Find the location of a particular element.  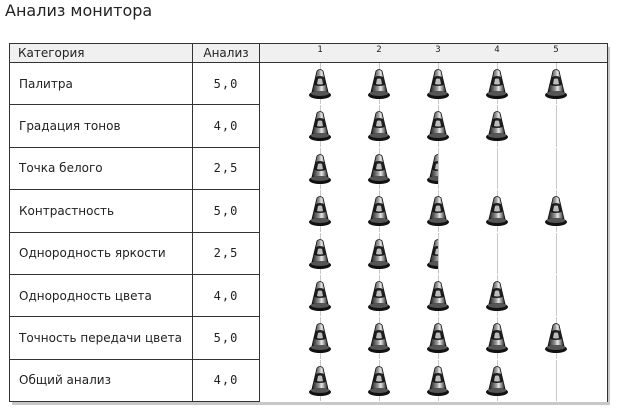

scale-tick-5: 5 is located at coordinates (556, 50).